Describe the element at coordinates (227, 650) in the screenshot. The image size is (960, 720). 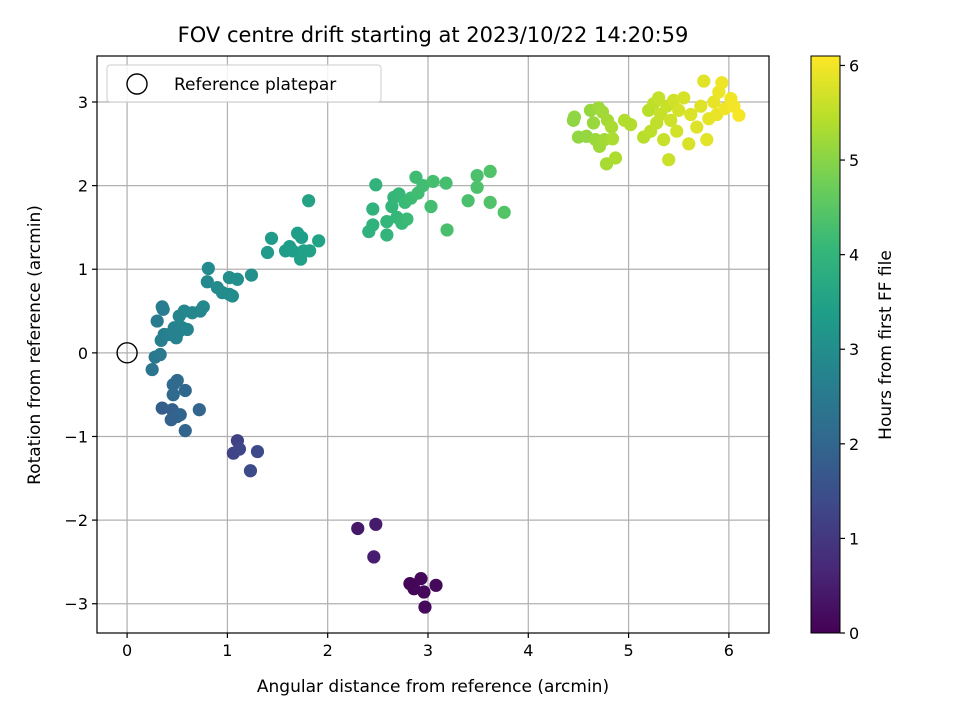
I see `x-tick-label-1: 1` at that location.